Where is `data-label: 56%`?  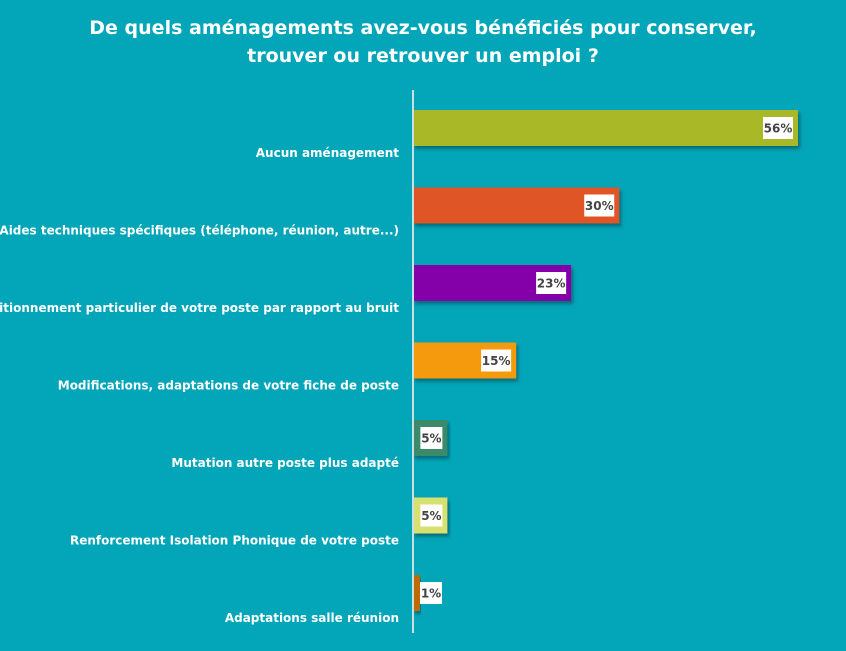
data-label: 56% is located at coordinates (778, 129).